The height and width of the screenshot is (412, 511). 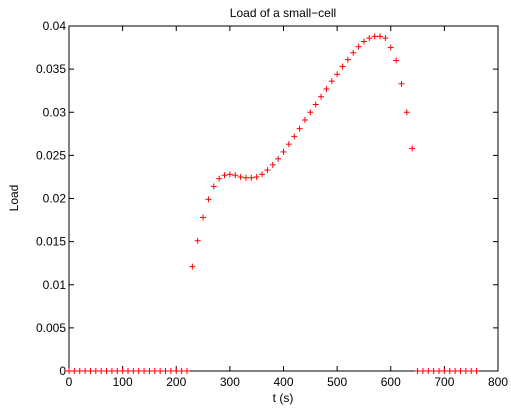 I want to click on y-tick-label: 0.035, so click(x=51, y=69).